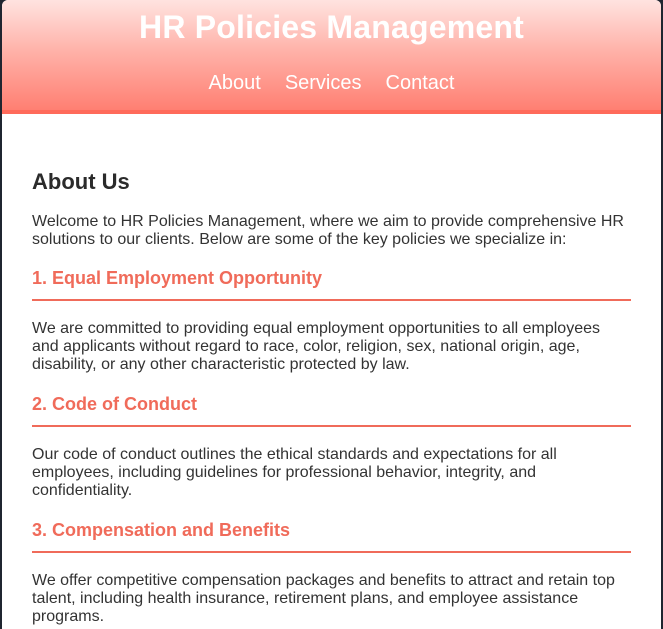  I want to click on nav-link-about: About, so click(234, 83).